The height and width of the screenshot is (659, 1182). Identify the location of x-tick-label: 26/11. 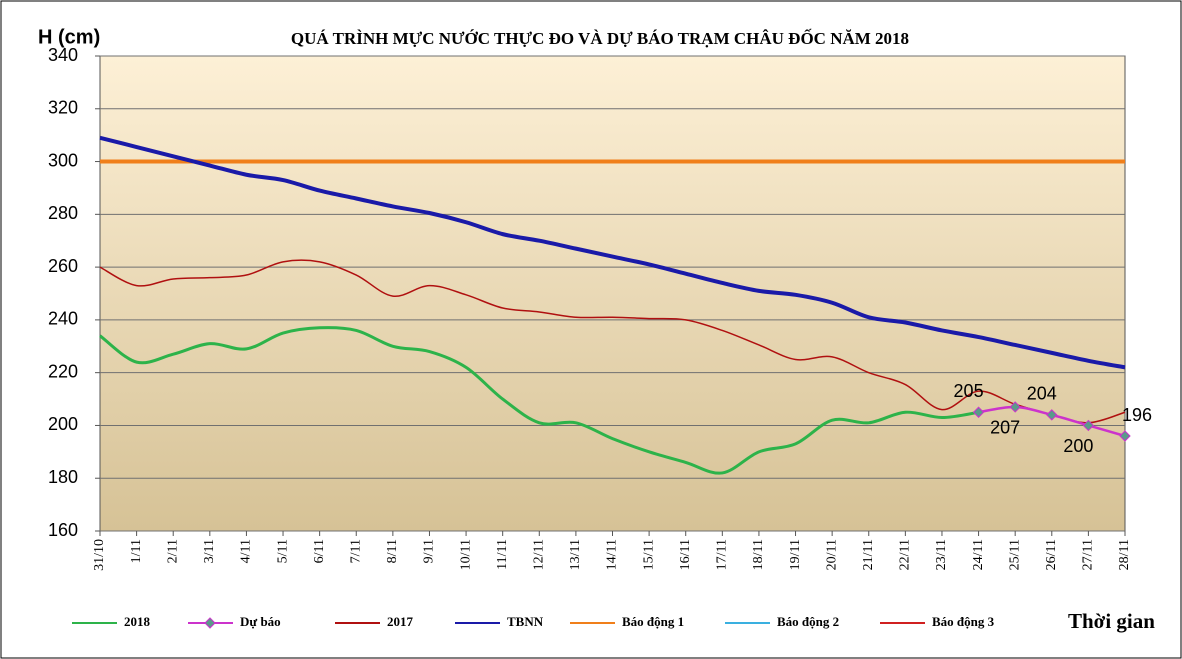
(1051, 554).